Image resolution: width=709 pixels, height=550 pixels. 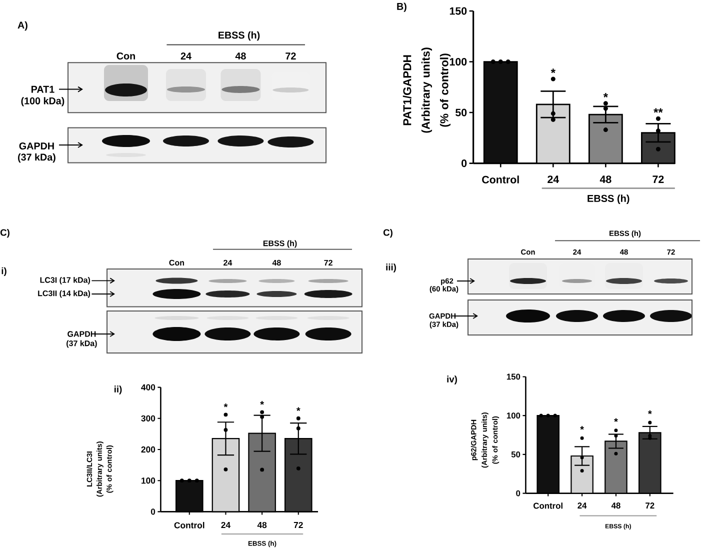 What do you see at coordinates (23, 26) in the screenshot?
I see `text: A)` at bounding box center [23, 26].